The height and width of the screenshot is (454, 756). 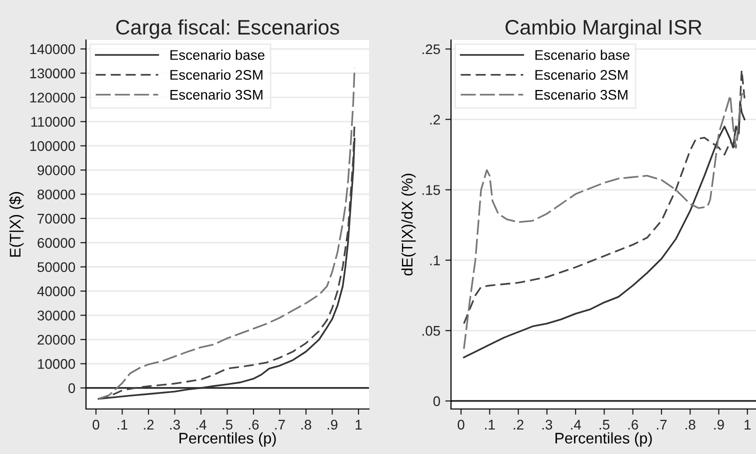 I want to click on y-tick-label: .1, so click(x=435, y=261).